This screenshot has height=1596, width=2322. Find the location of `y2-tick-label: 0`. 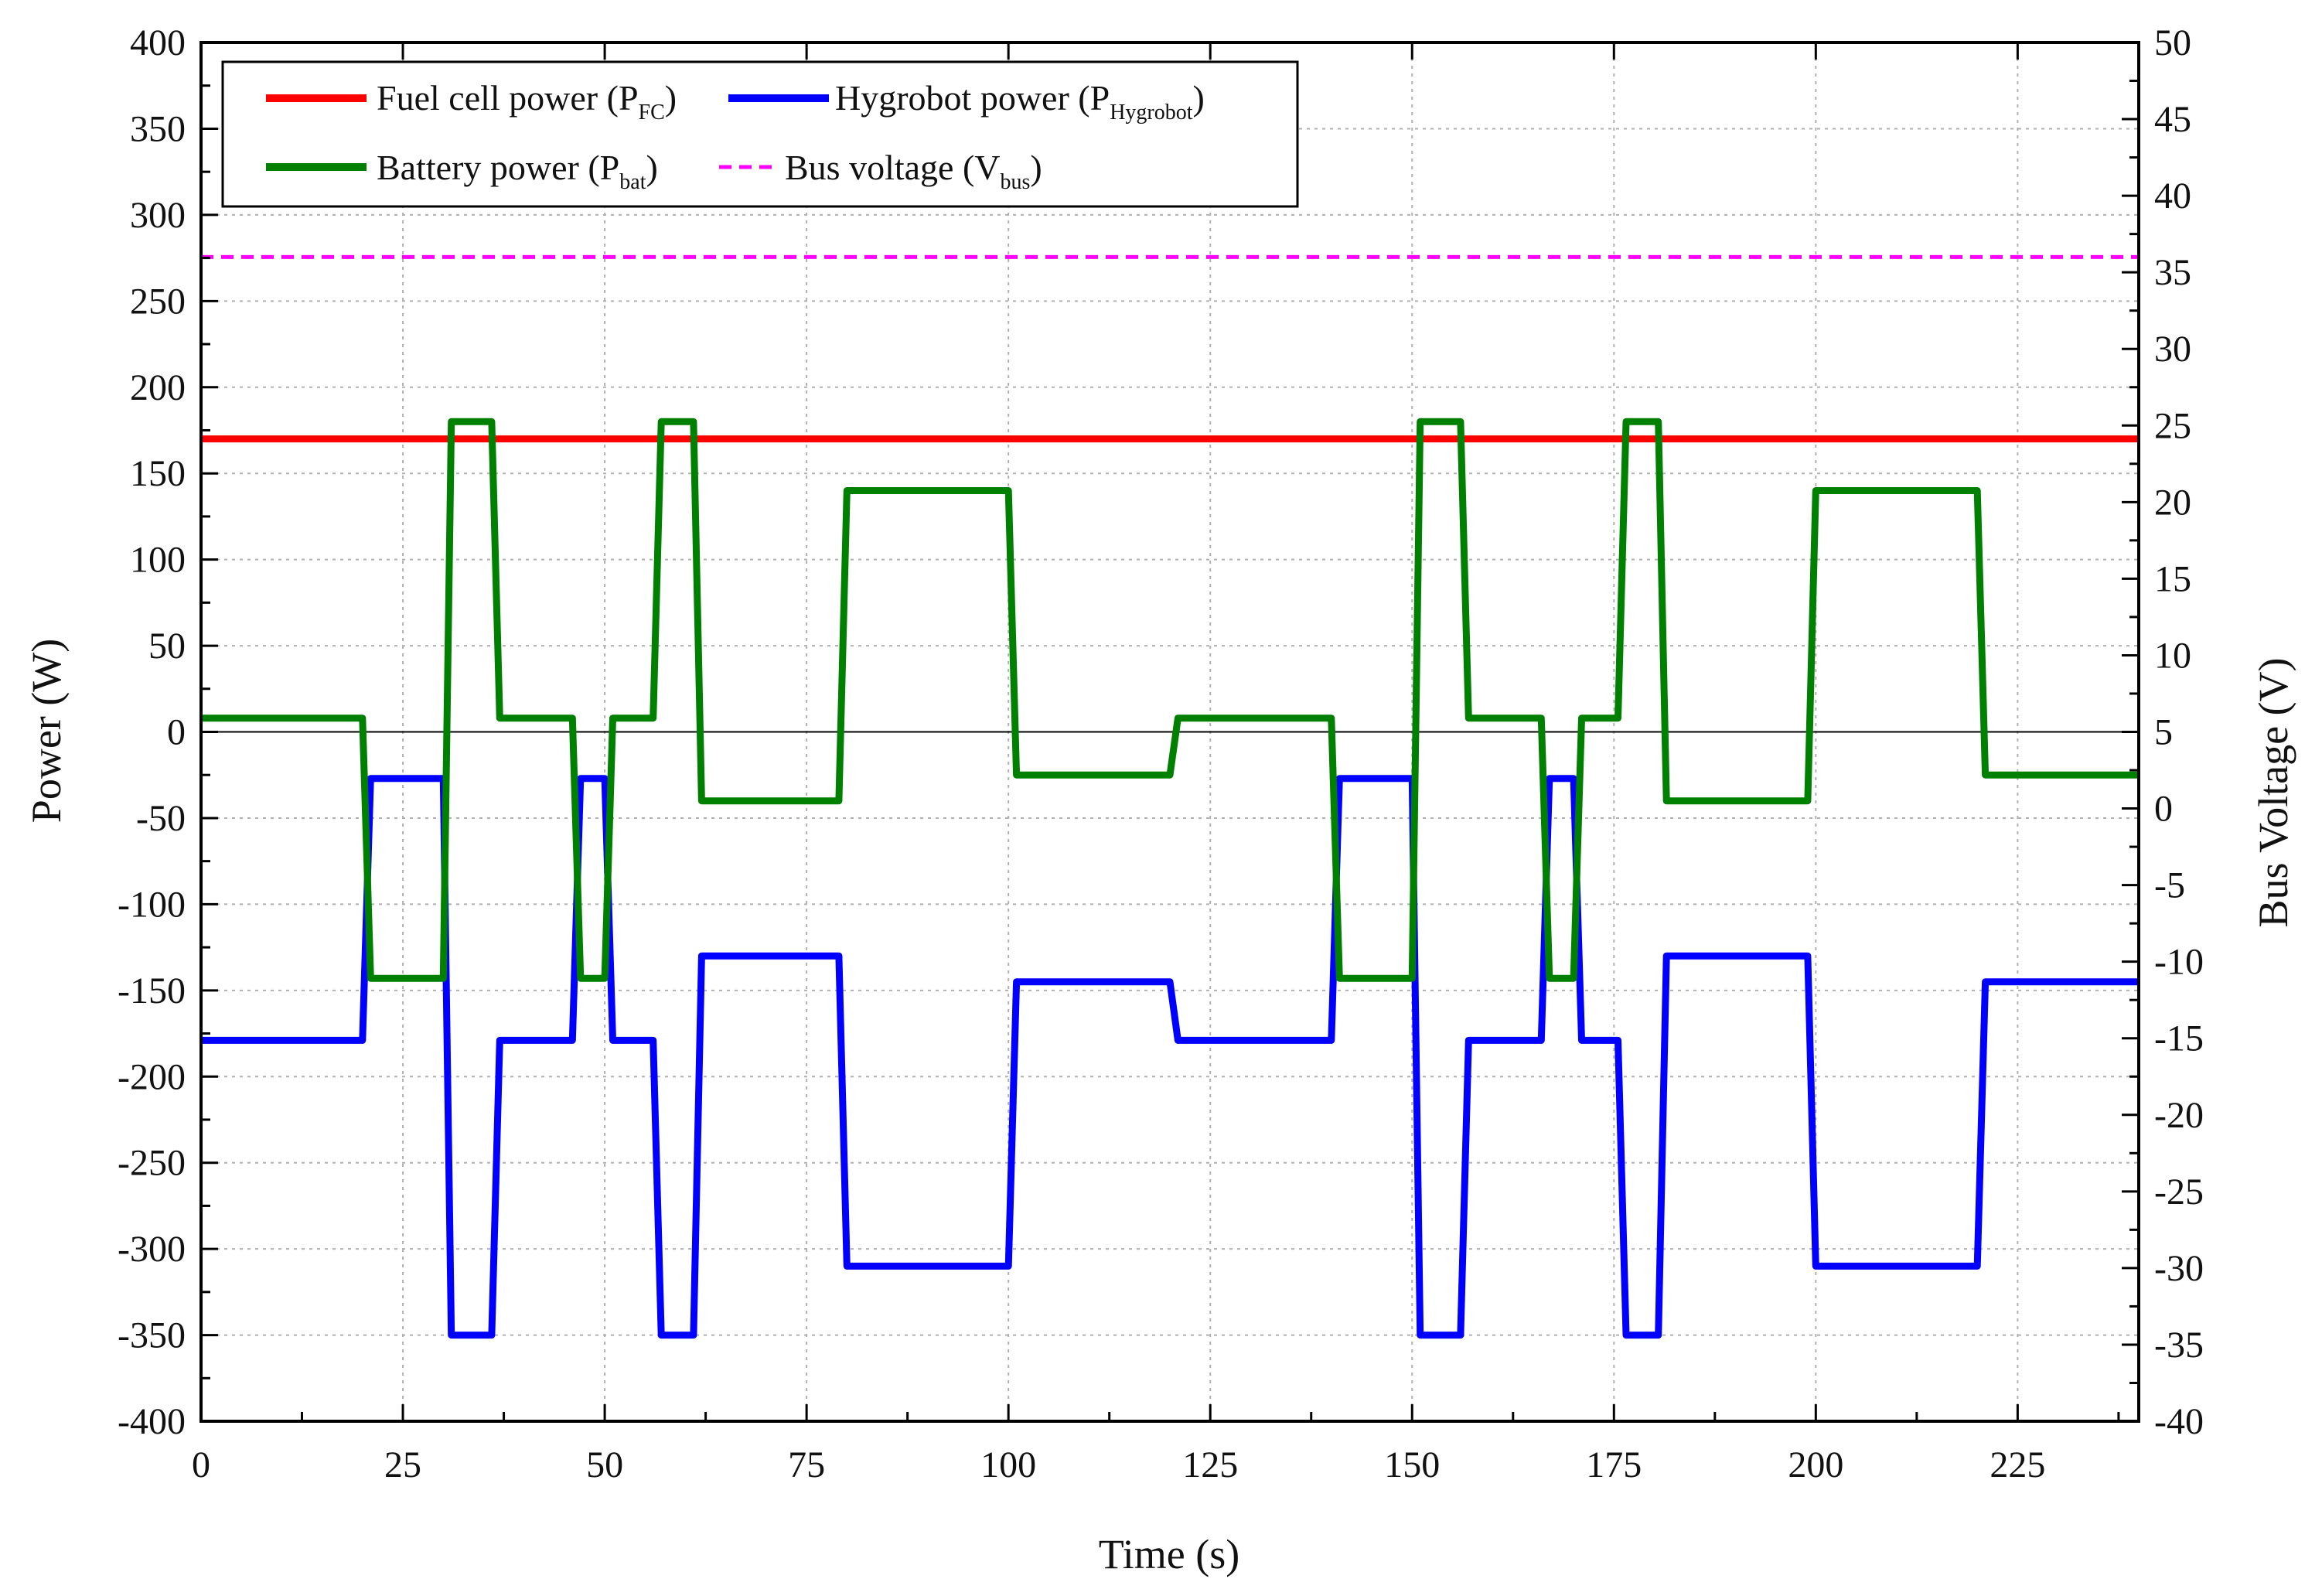

y2-tick-label: 0 is located at coordinates (2163, 810).